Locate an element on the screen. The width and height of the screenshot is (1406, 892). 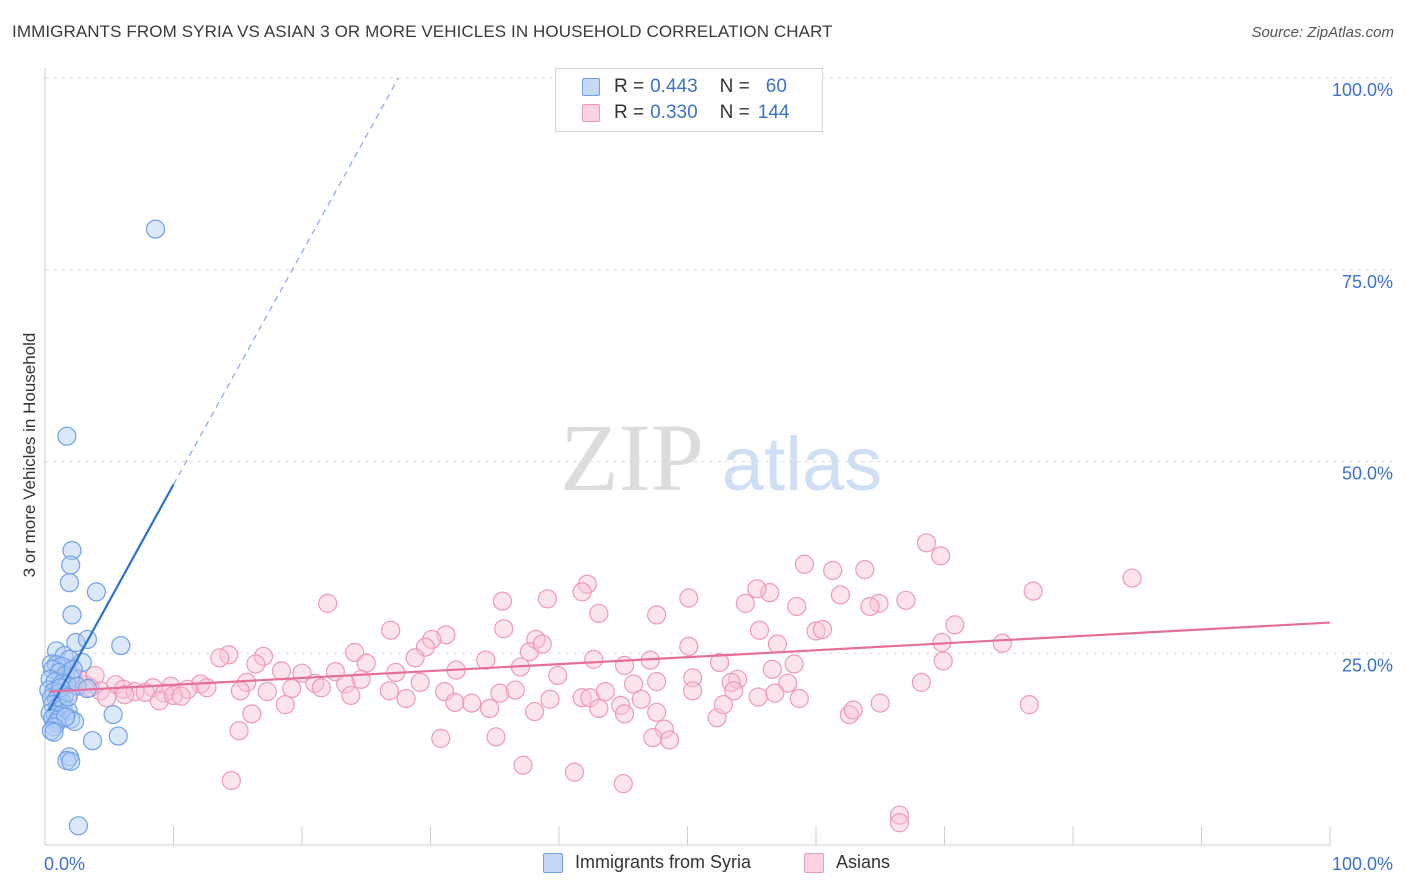
legend-label-syria: Immigrants from Syria is located at coordinates (663, 862).